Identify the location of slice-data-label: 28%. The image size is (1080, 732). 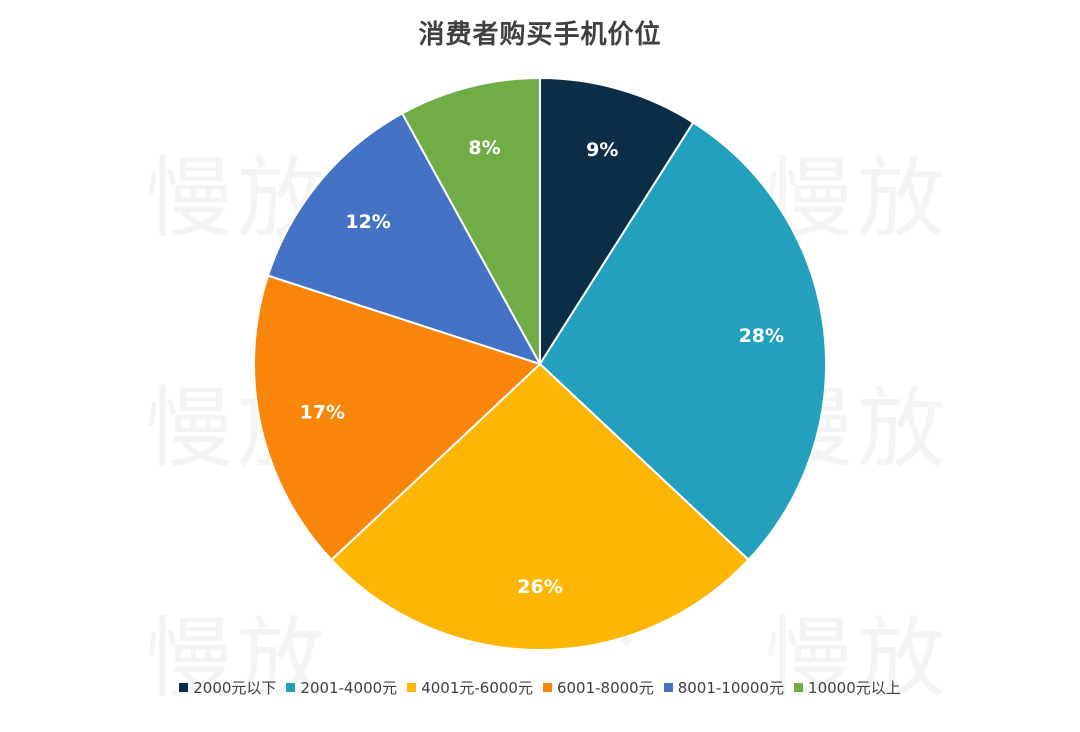
(761, 336).